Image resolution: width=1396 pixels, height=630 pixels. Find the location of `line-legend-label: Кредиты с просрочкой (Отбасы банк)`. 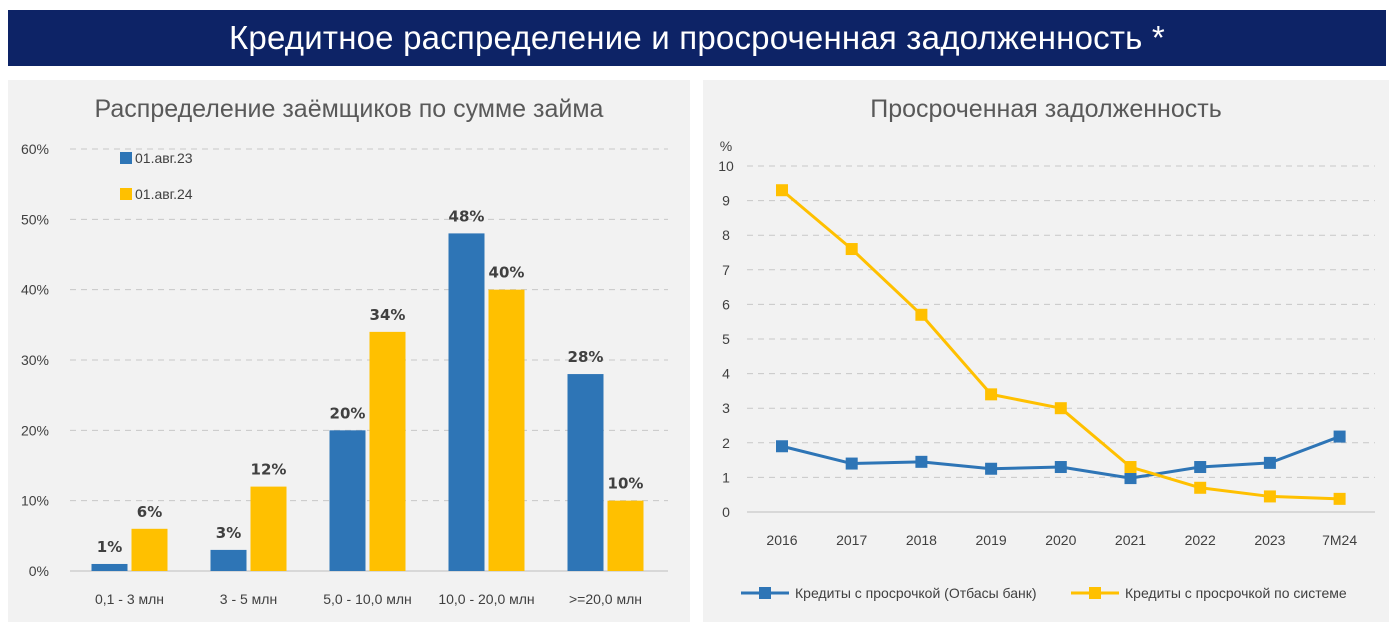

line-legend-label: Кредиты с просрочкой (Отбасы банк) is located at coordinates (916, 593).